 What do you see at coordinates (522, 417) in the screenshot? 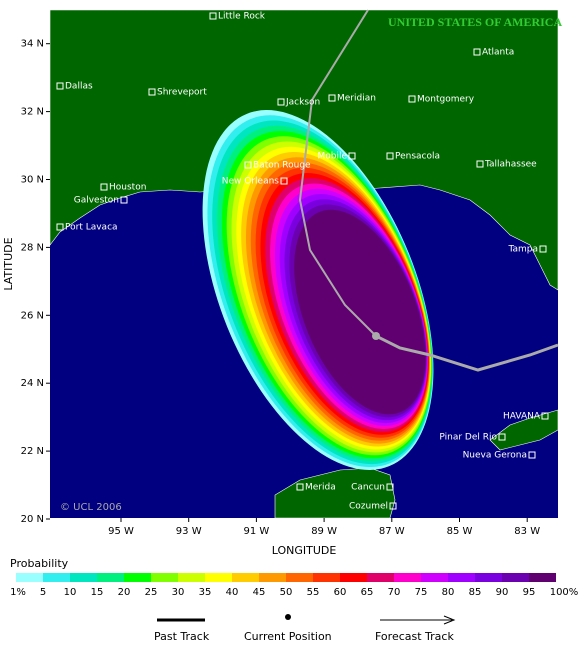
I see `city-label: HAVANA` at bounding box center [522, 417].